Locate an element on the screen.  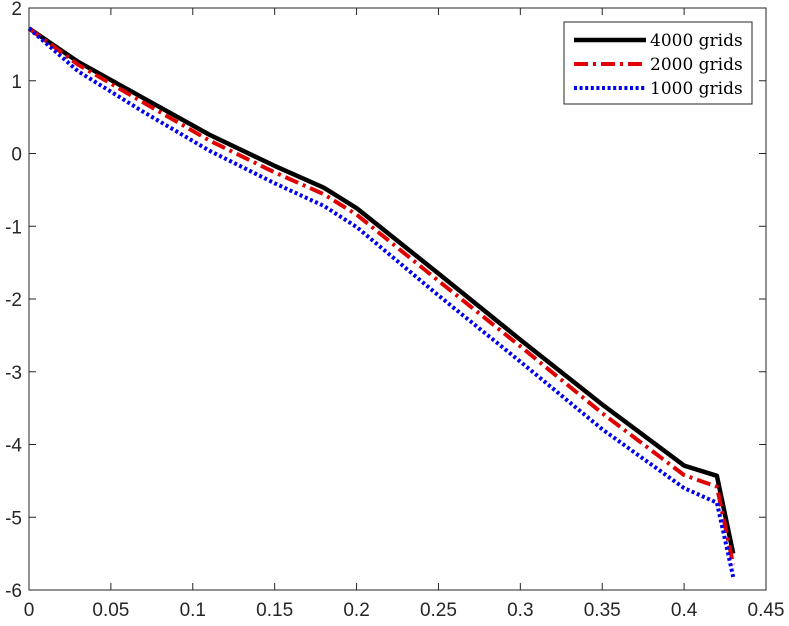
x-tick-label: 0.15 is located at coordinates (274, 610).